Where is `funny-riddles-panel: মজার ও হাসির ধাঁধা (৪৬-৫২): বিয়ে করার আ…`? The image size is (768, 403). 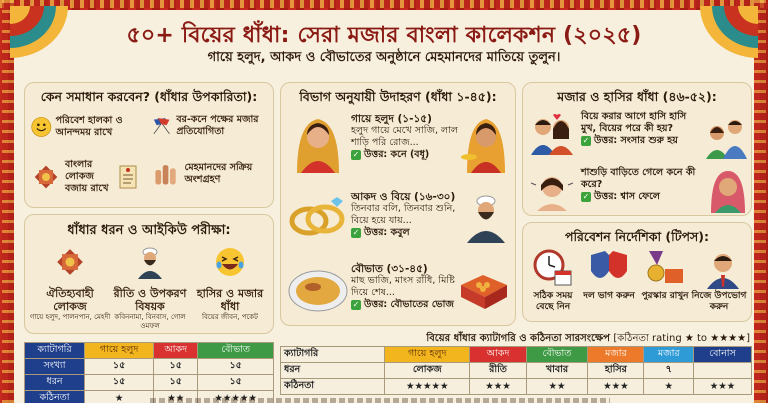
funny-riddles-panel: মজার ও হাসির ধাঁধা (৪৬-৫২): বিয়ে করার আ… is located at coordinates (637, 149).